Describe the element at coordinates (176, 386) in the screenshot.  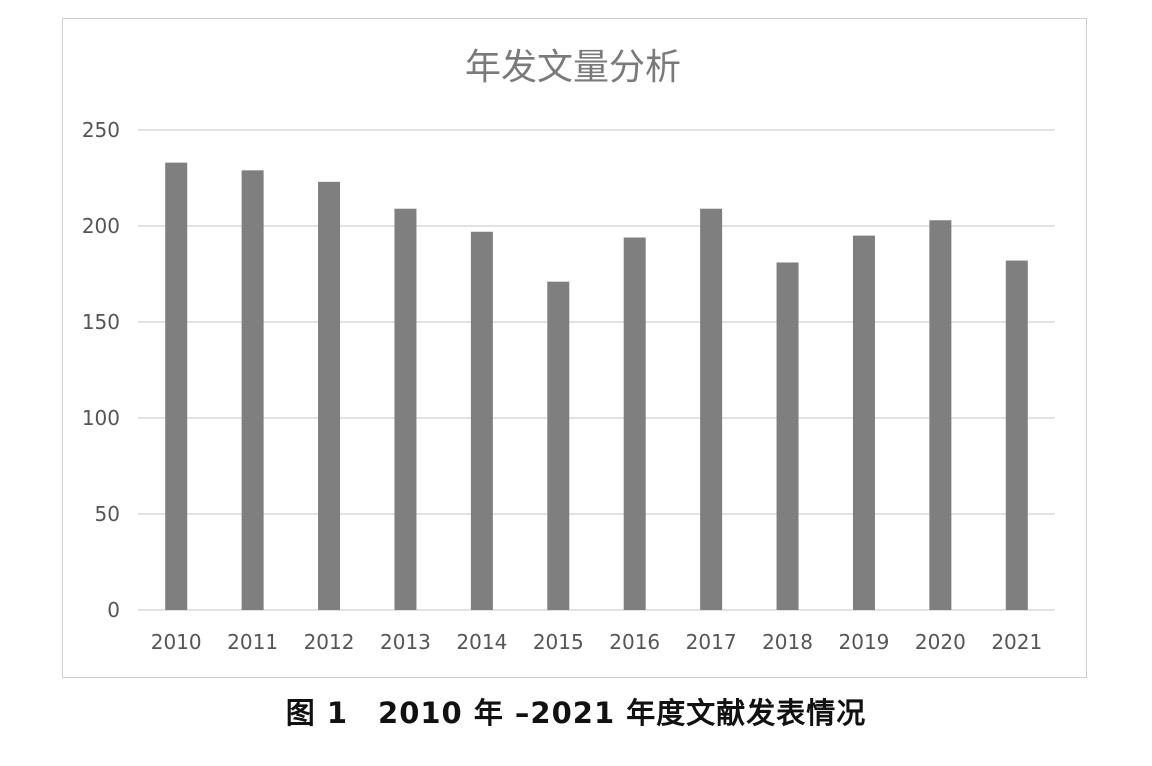
I see `bar-2010` at that location.